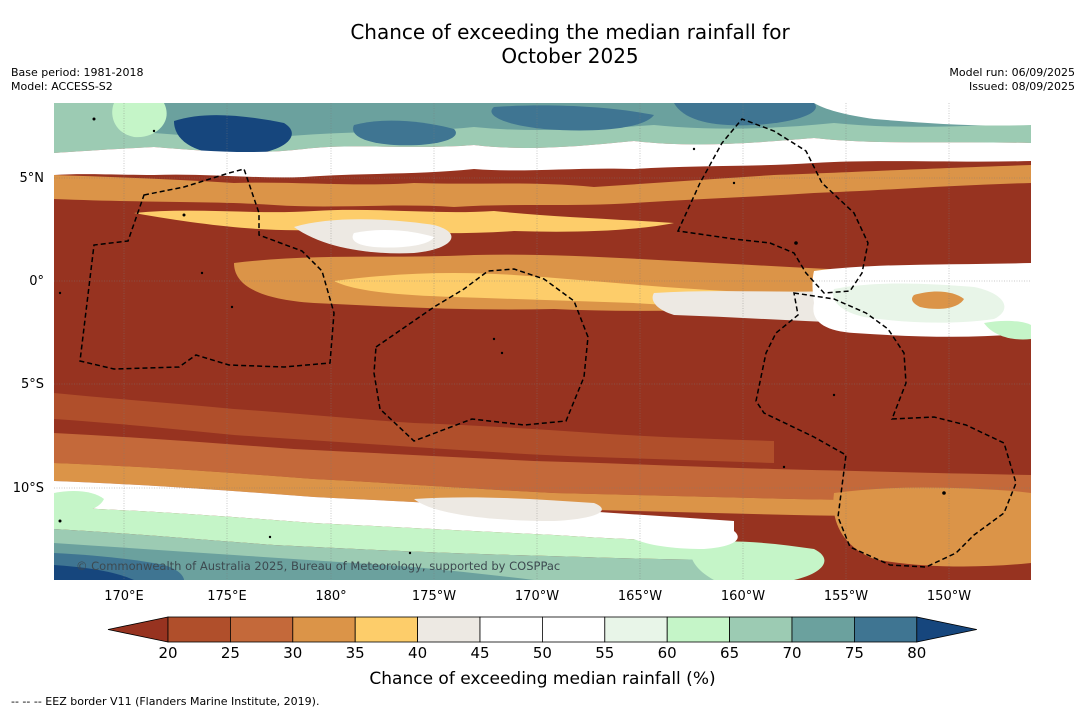 The image size is (1085, 713). I want to click on map-title-line2: October 2025, so click(570, 56).